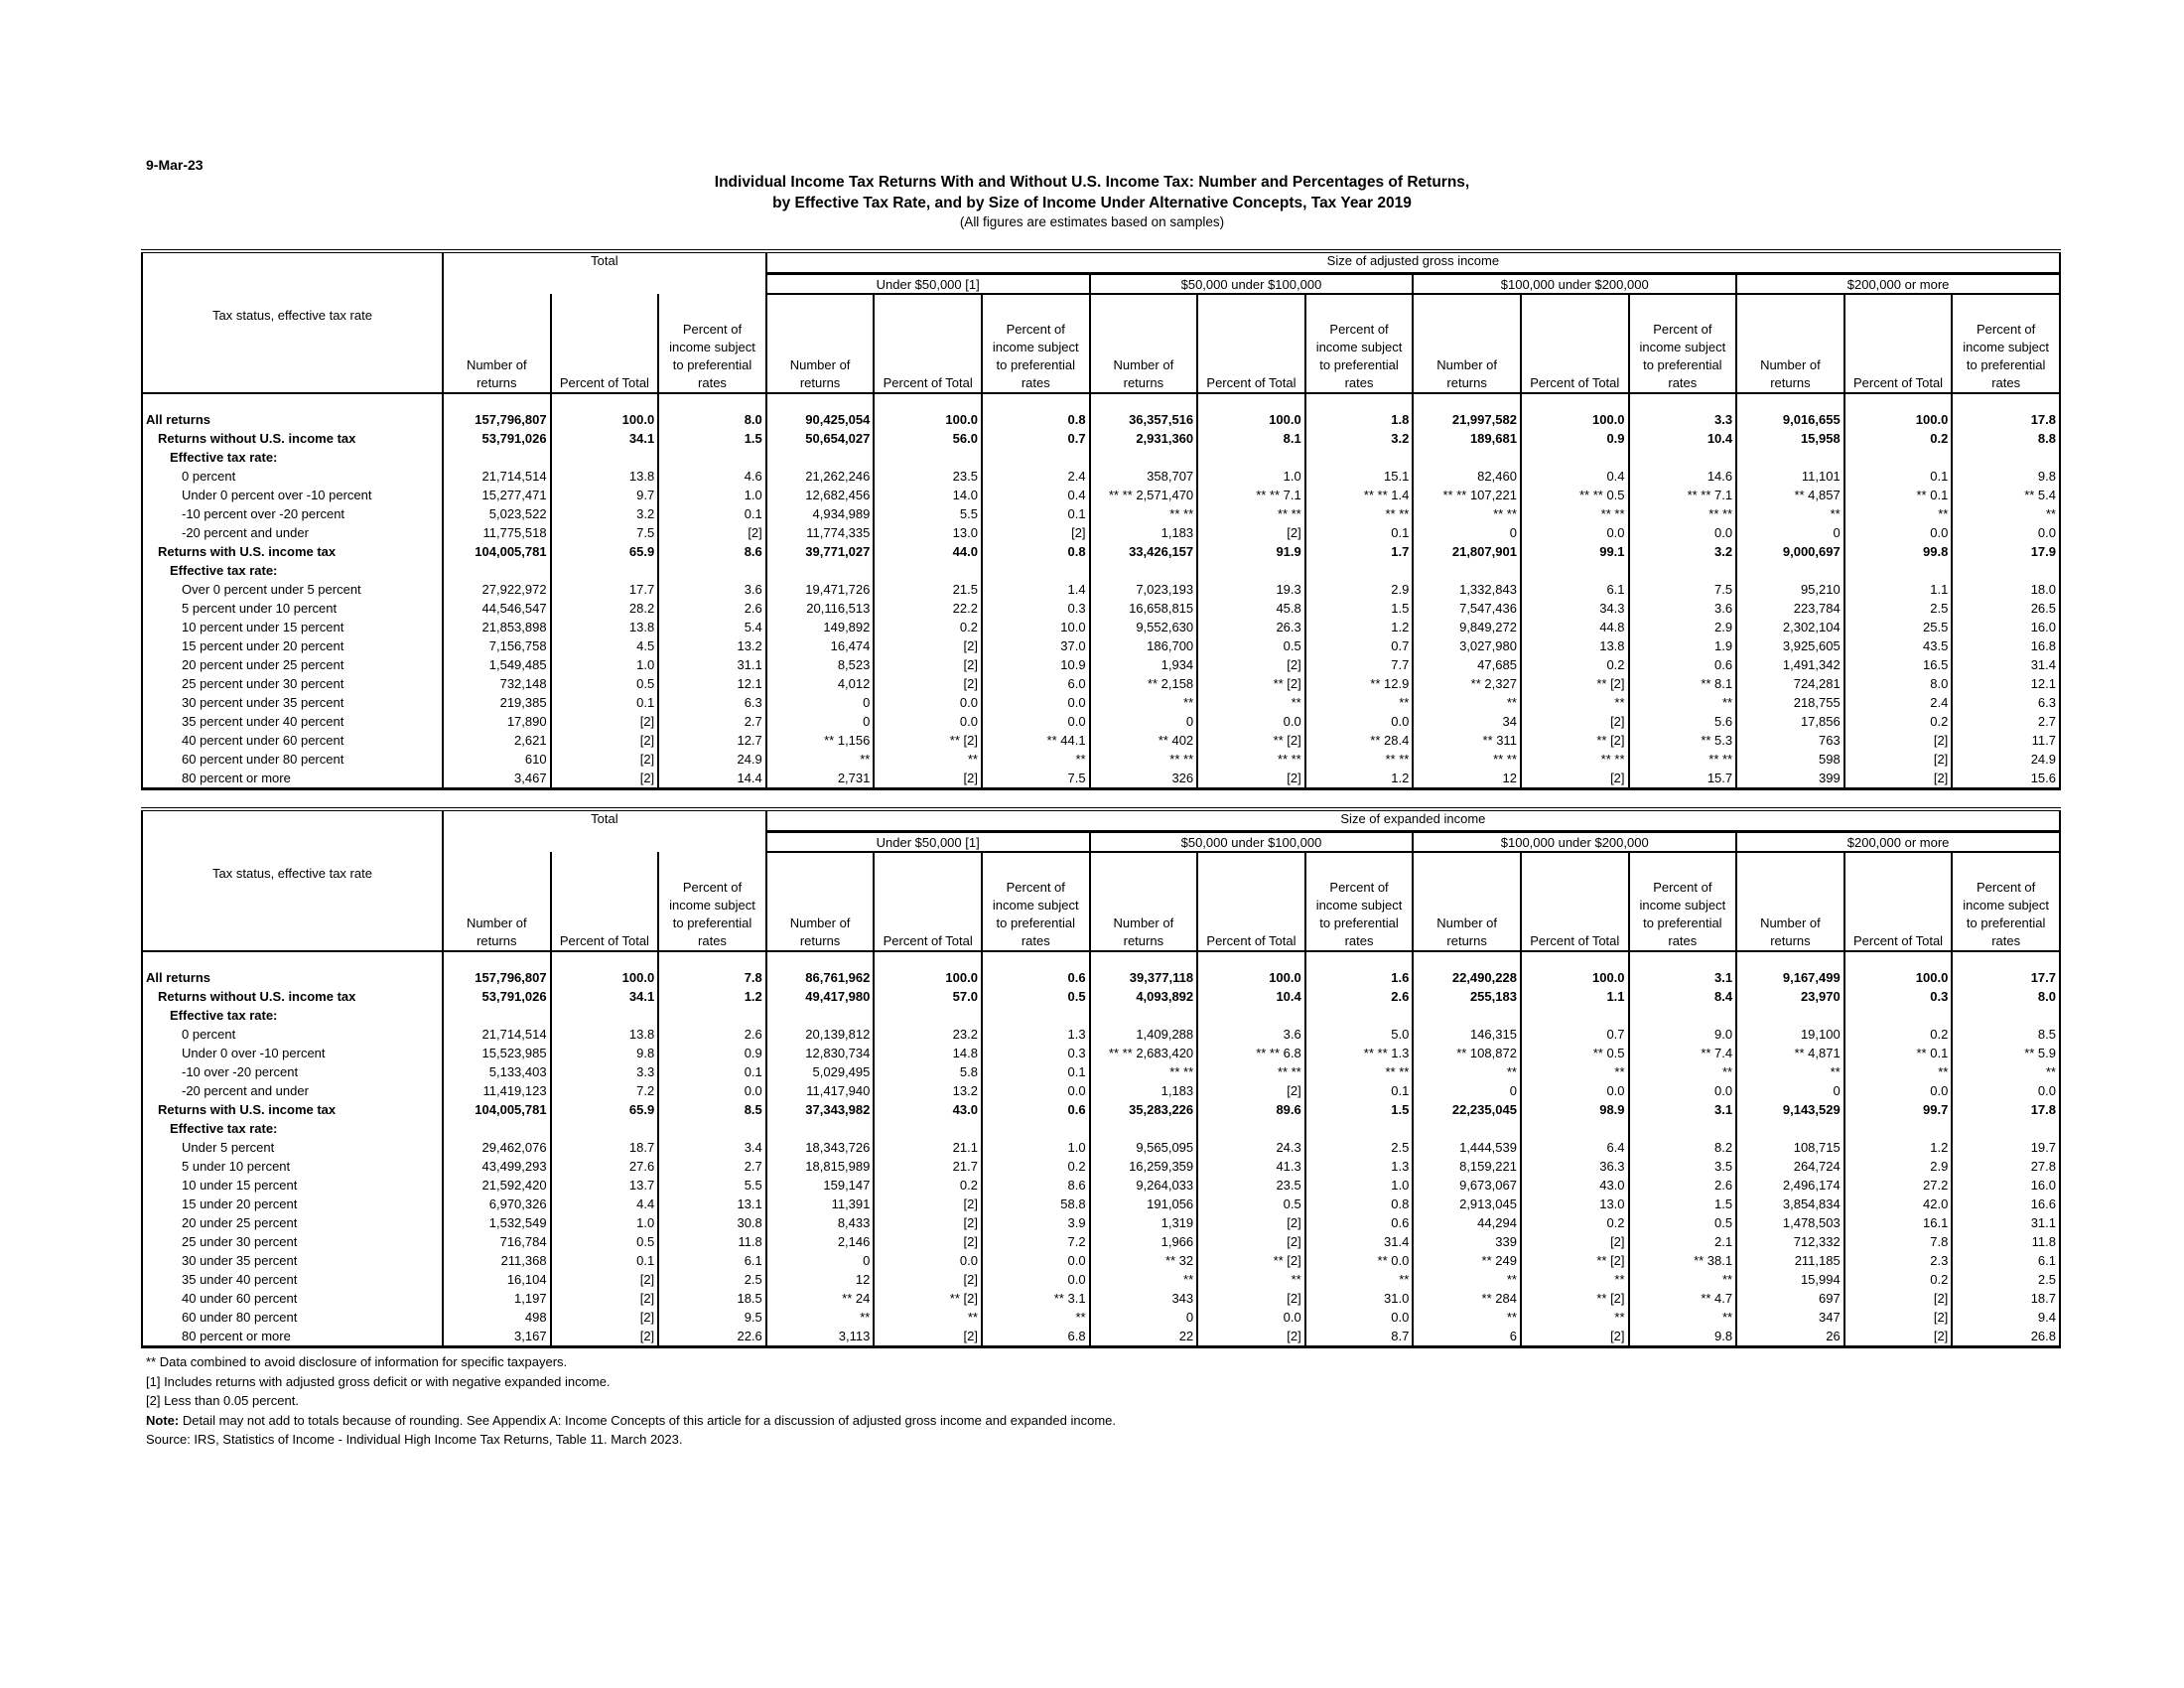  What do you see at coordinates (2005, 759) in the screenshot?
I see `table-cell: 24.9` at bounding box center [2005, 759].